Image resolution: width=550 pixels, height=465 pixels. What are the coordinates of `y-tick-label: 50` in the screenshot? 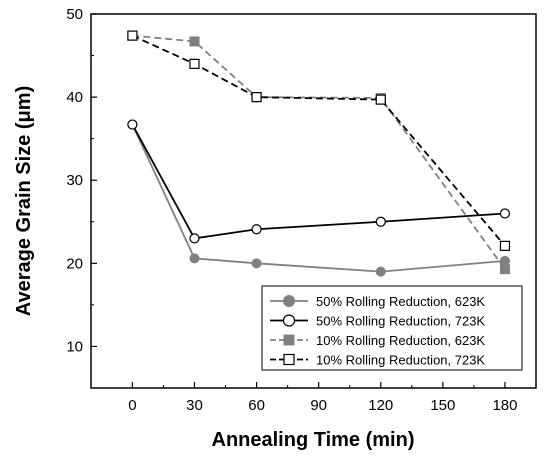 It's located at (74, 14).